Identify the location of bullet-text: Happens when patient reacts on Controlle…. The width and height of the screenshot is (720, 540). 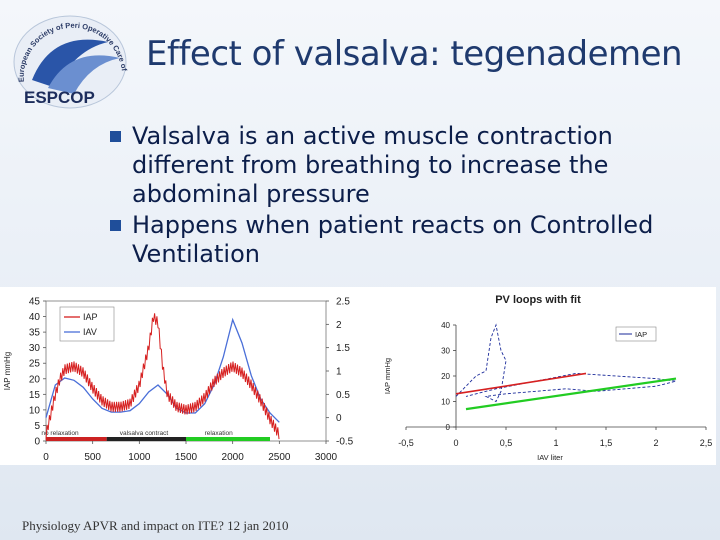
(393, 239).